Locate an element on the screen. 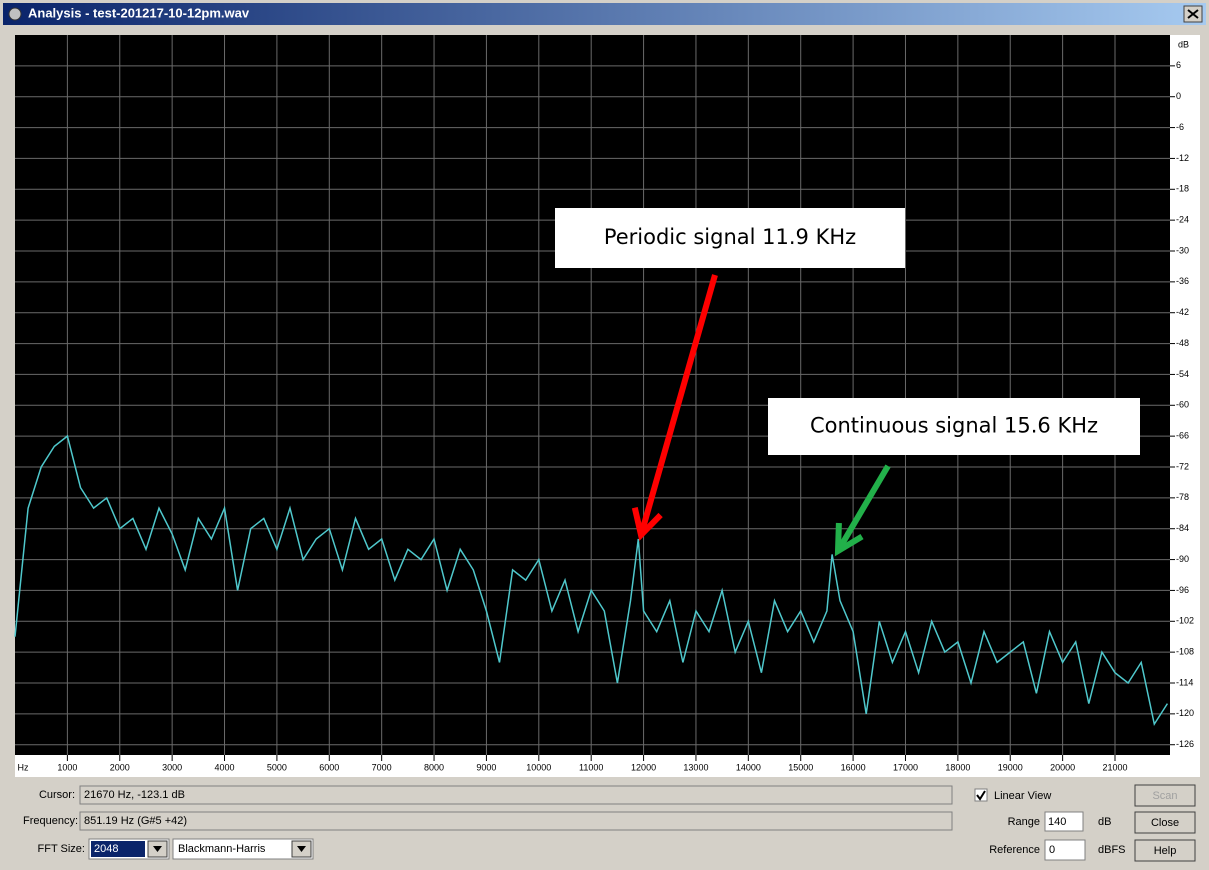 This screenshot has width=1209, height=870. y-tick-label: -54 is located at coordinates (1182, 374).